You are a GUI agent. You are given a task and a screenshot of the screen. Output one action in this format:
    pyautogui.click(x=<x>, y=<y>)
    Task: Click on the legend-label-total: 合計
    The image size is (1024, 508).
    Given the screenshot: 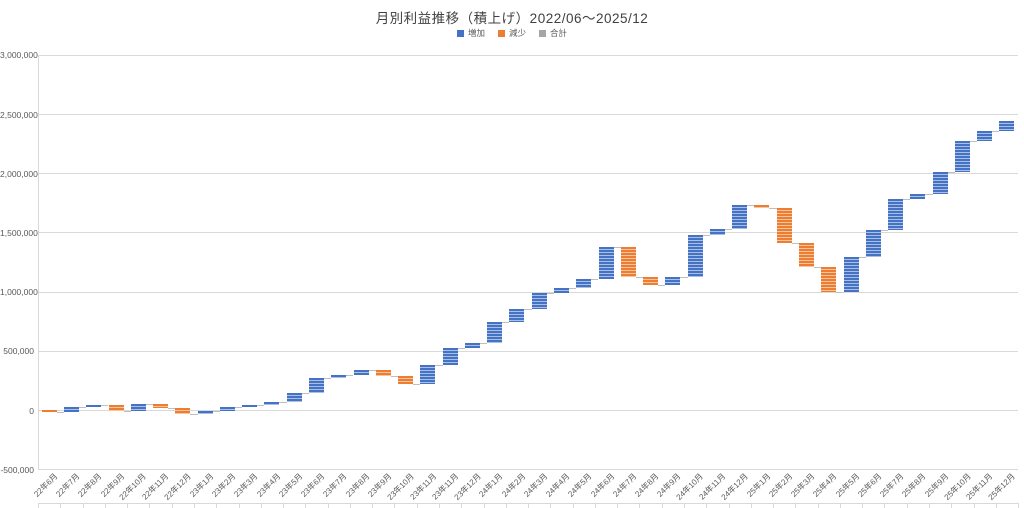 What is the action you would take?
    pyautogui.click(x=559, y=33)
    